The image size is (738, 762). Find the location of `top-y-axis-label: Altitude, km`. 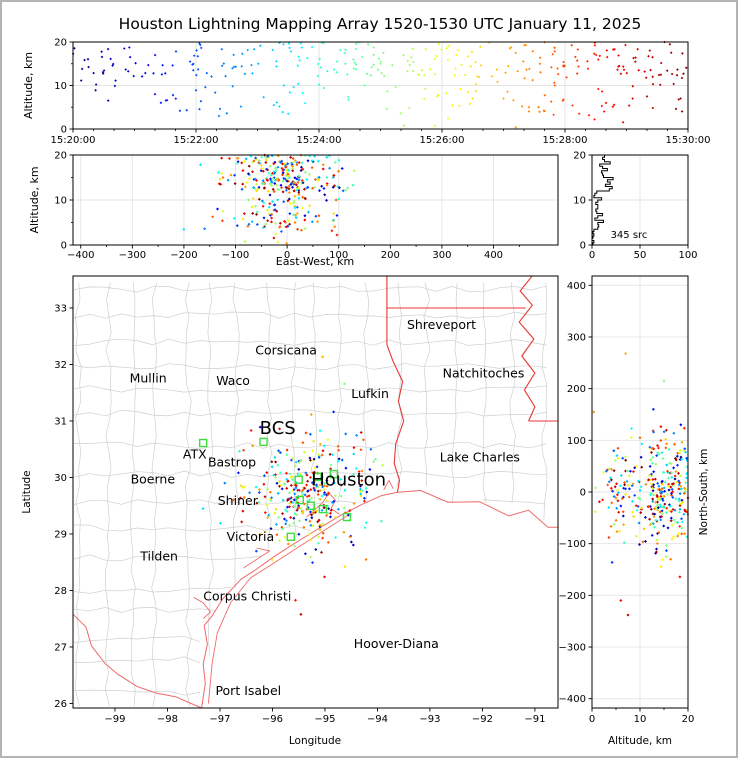

top-y-axis-label: Altitude, km is located at coordinates (28, 85).